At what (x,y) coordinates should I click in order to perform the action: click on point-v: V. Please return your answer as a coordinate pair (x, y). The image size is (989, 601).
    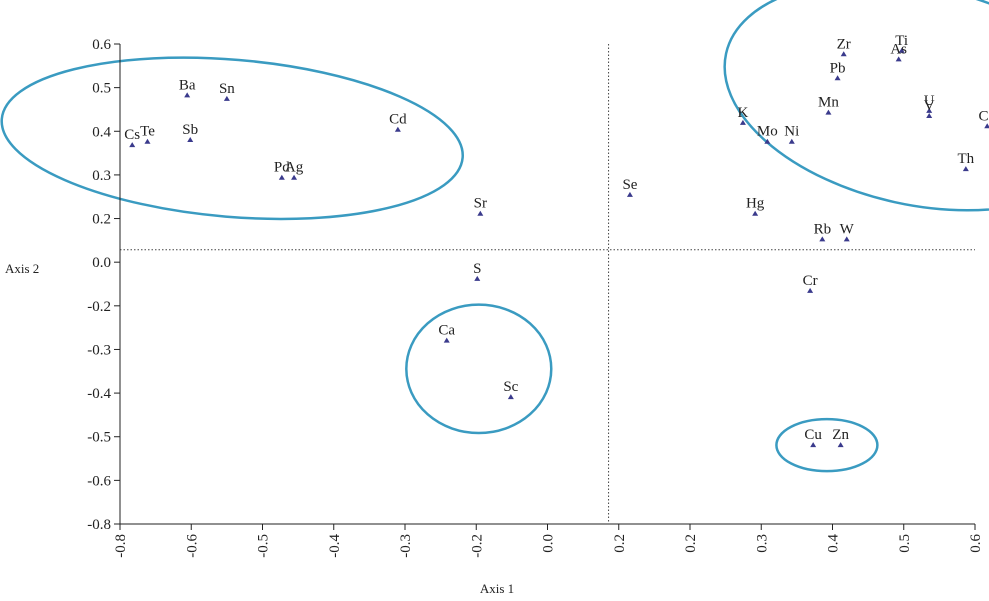
    Looking at the image, I should click on (929, 108).